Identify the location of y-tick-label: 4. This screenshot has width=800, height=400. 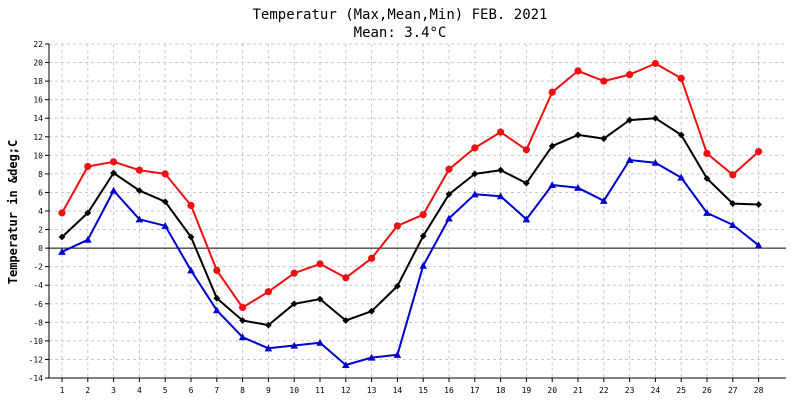
(40, 211).